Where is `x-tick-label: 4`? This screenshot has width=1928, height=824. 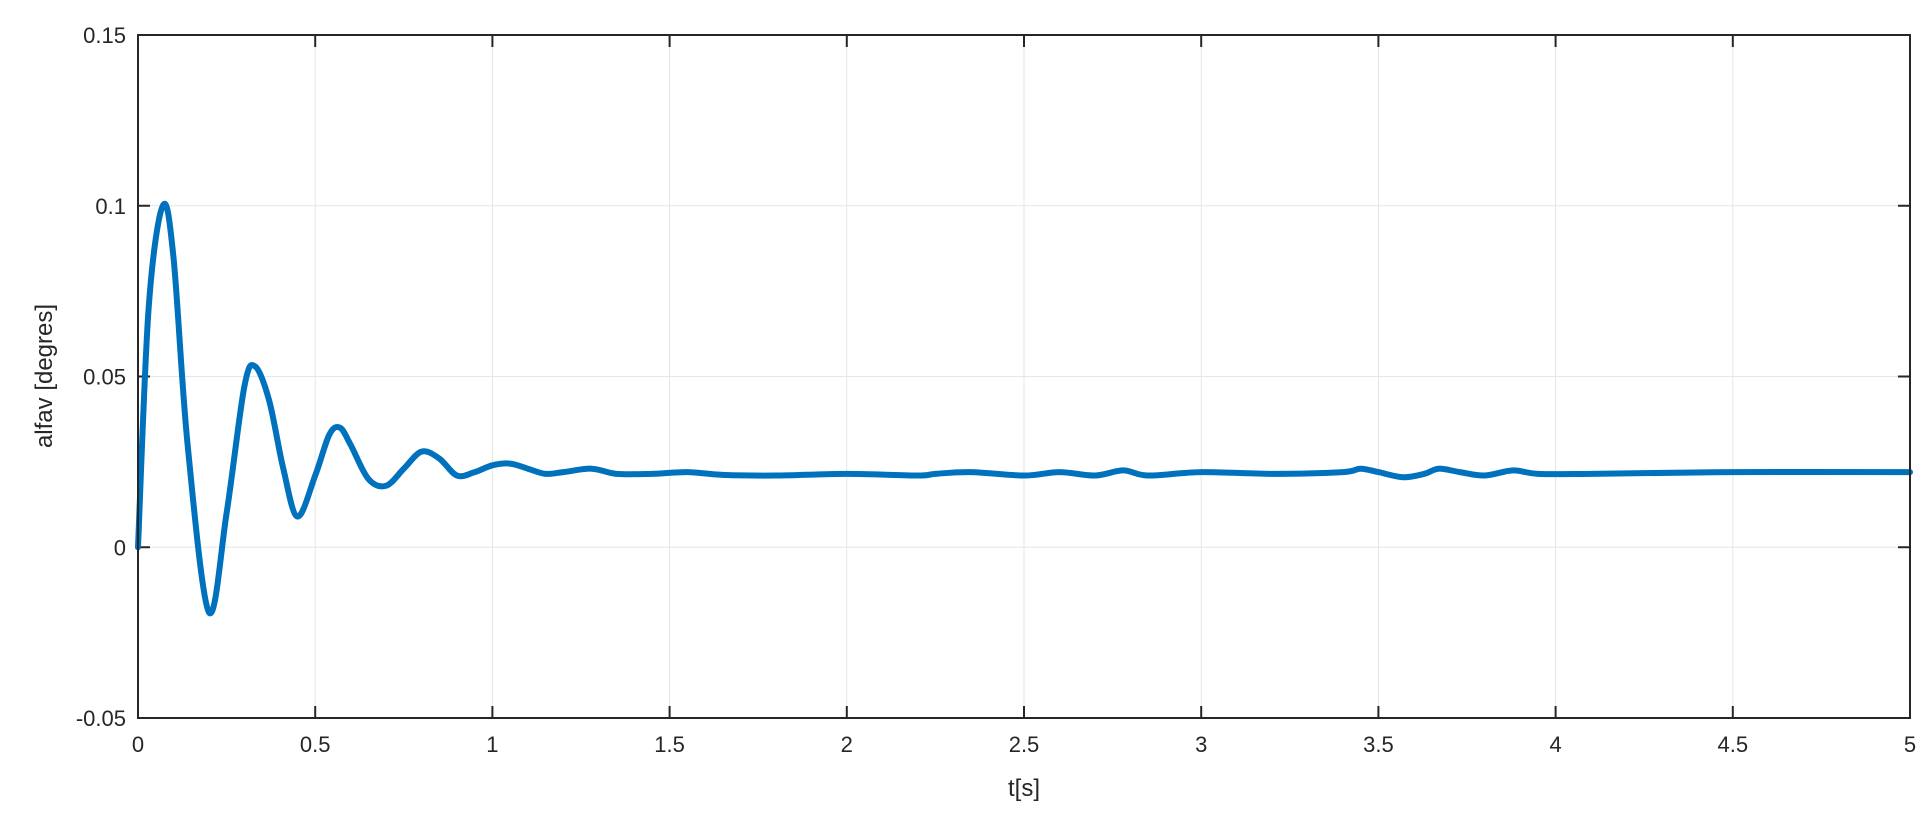
x-tick-label: 4 is located at coordinates (1555, 744).